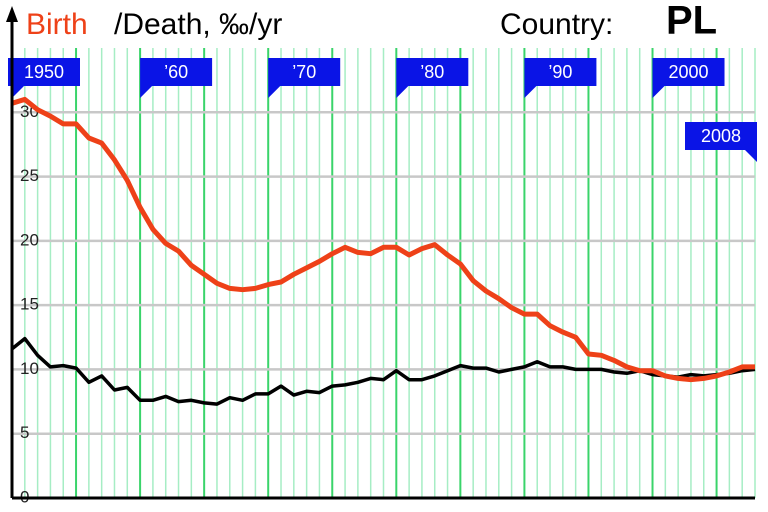  What do you see at coordinates (556, 24) in the screenshot?
I see `country-label: Country:` at bounding box center [556, 24].